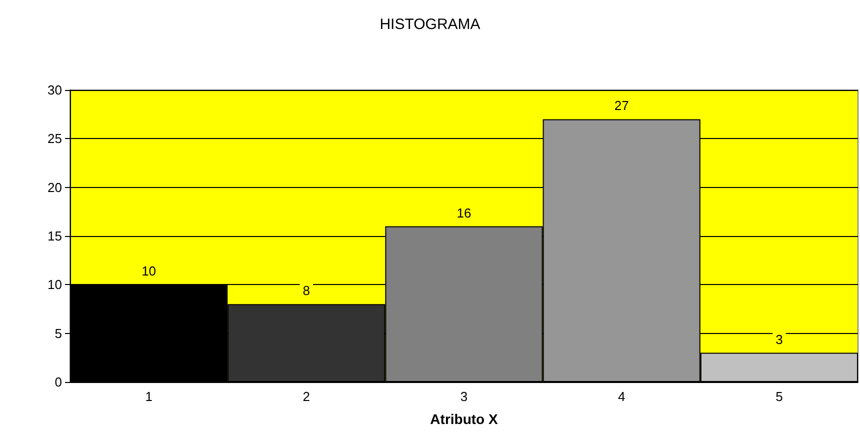  I want to click on x-axis-title: Atributo X, so click(464, 419).